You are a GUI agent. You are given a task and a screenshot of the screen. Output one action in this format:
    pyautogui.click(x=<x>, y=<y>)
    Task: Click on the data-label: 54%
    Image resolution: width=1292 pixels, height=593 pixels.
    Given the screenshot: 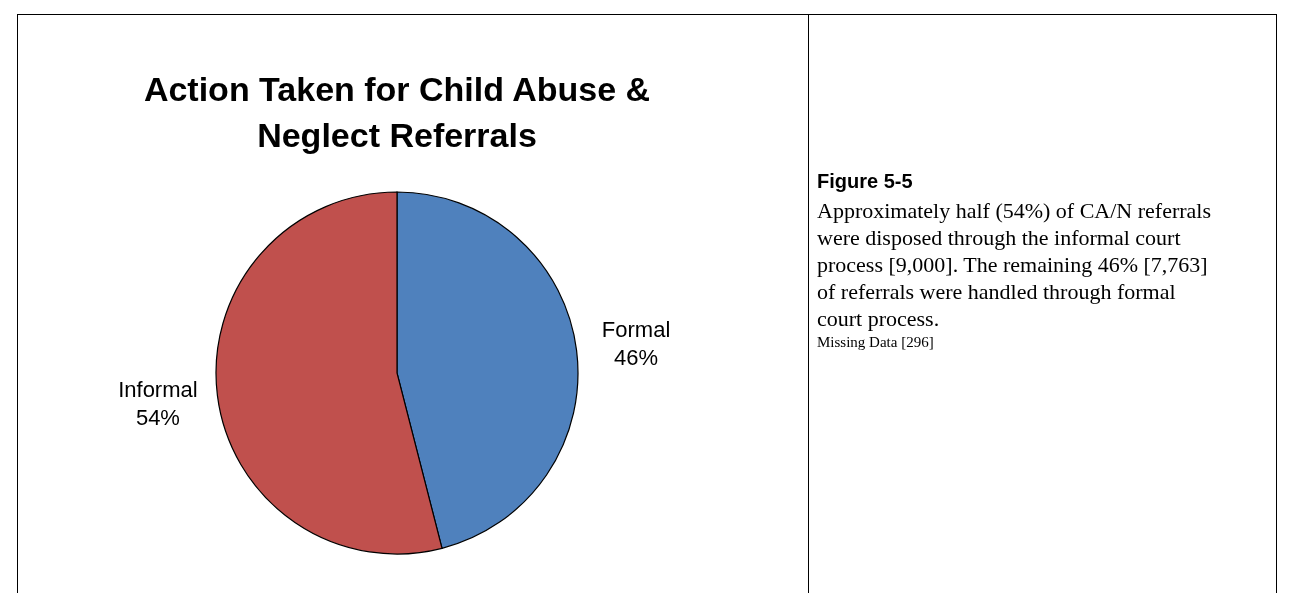 What is the action you would take?
    pyautogui.click(x=157, y=418)
    